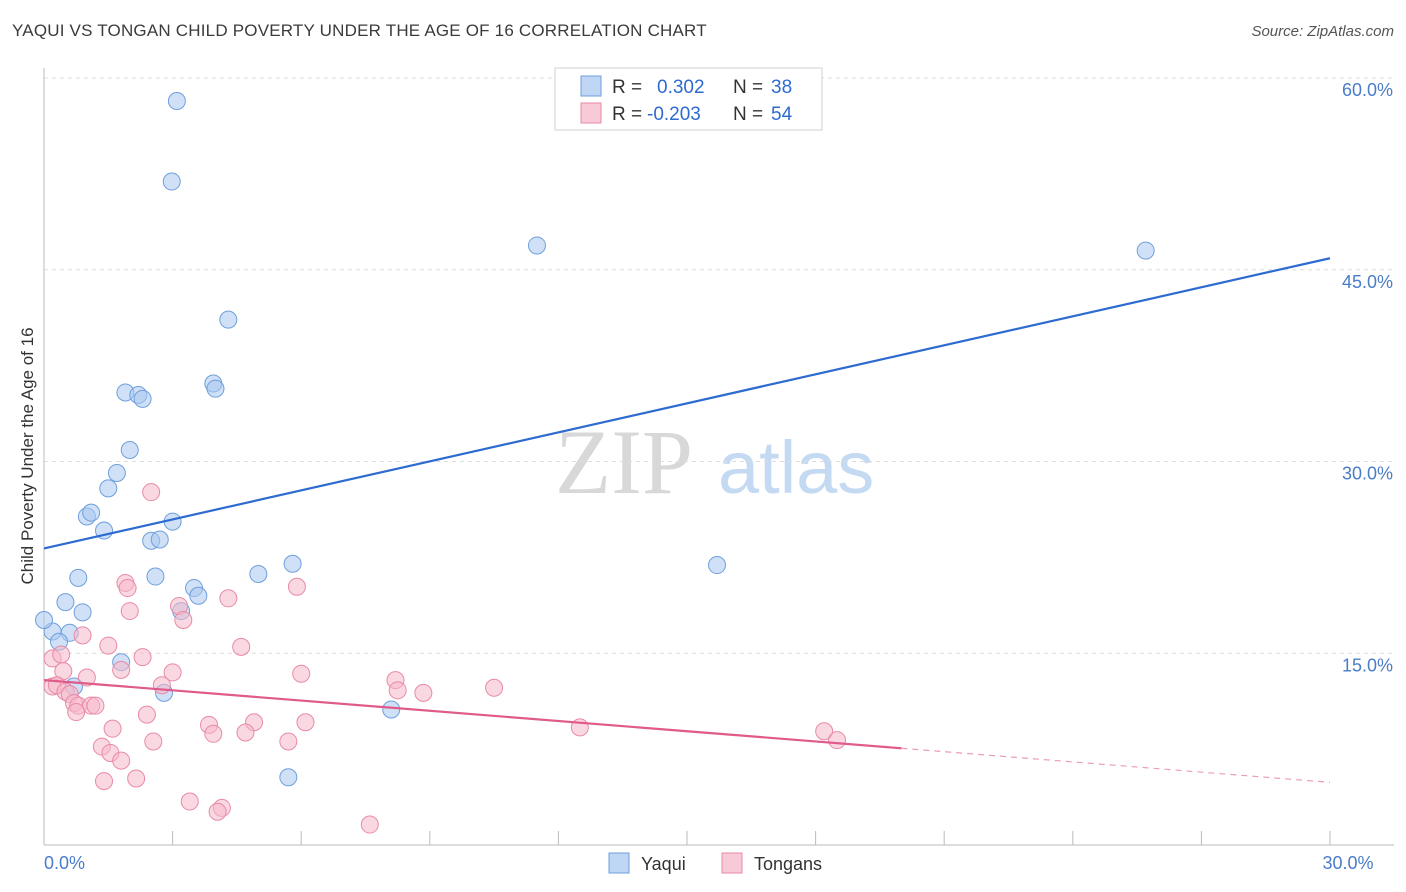 This screenshot has width=1406, height=892. I want to click on y-axis-label: Child Poverty Under the Age of 16, so click(27, 455).